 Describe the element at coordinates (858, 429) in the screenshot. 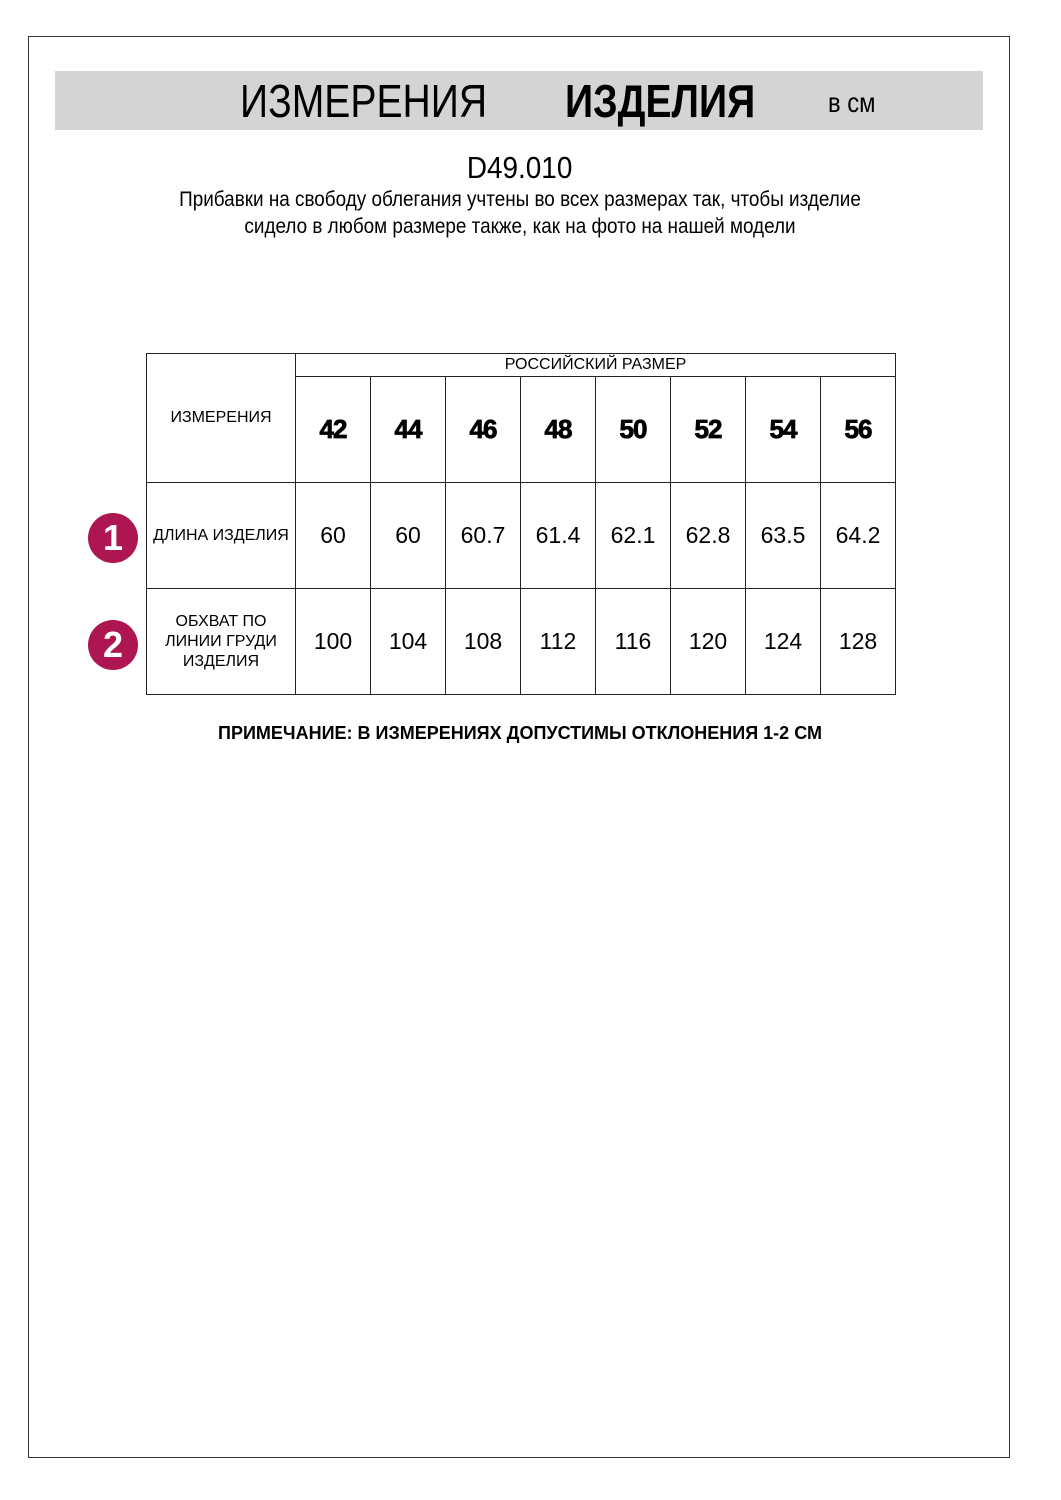

I see `size-header: 56` at that location.